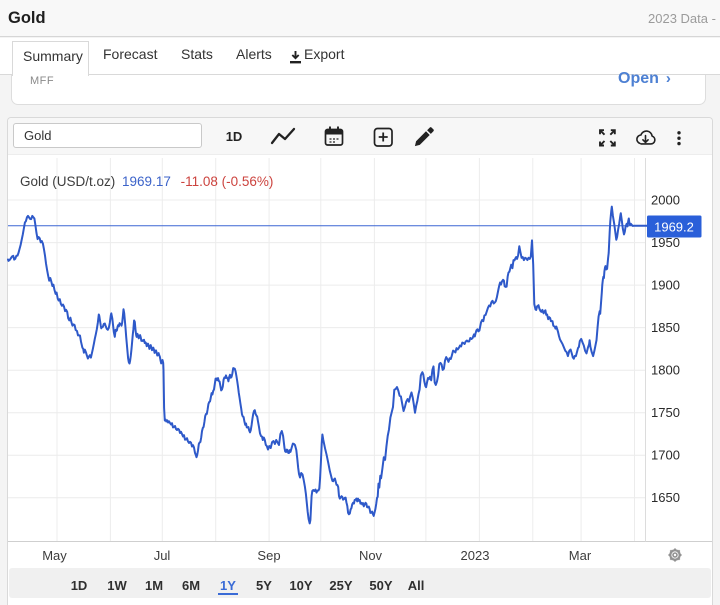  Describe the element at coordinates (146, 181) in the screenshot. I see `svg-text:Gold (USD/t.oz) 1969.17 -11.08: Gold (USD/t.oz) 1969.17 -11.08 (-0.56%)` at that location.